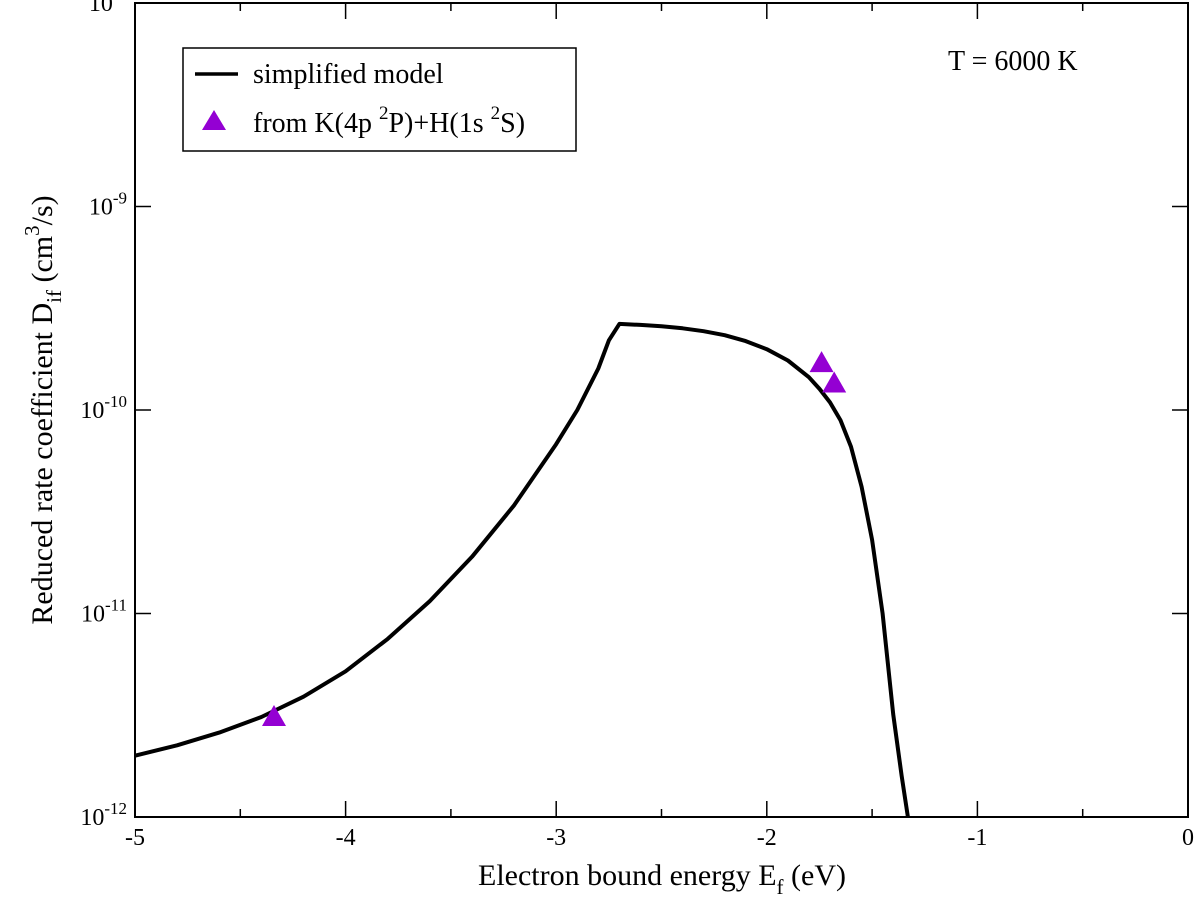 This screenshot has height=900, width=1200. I want to click on y-tick-label: 10⁻⁹, so click(108, 205).